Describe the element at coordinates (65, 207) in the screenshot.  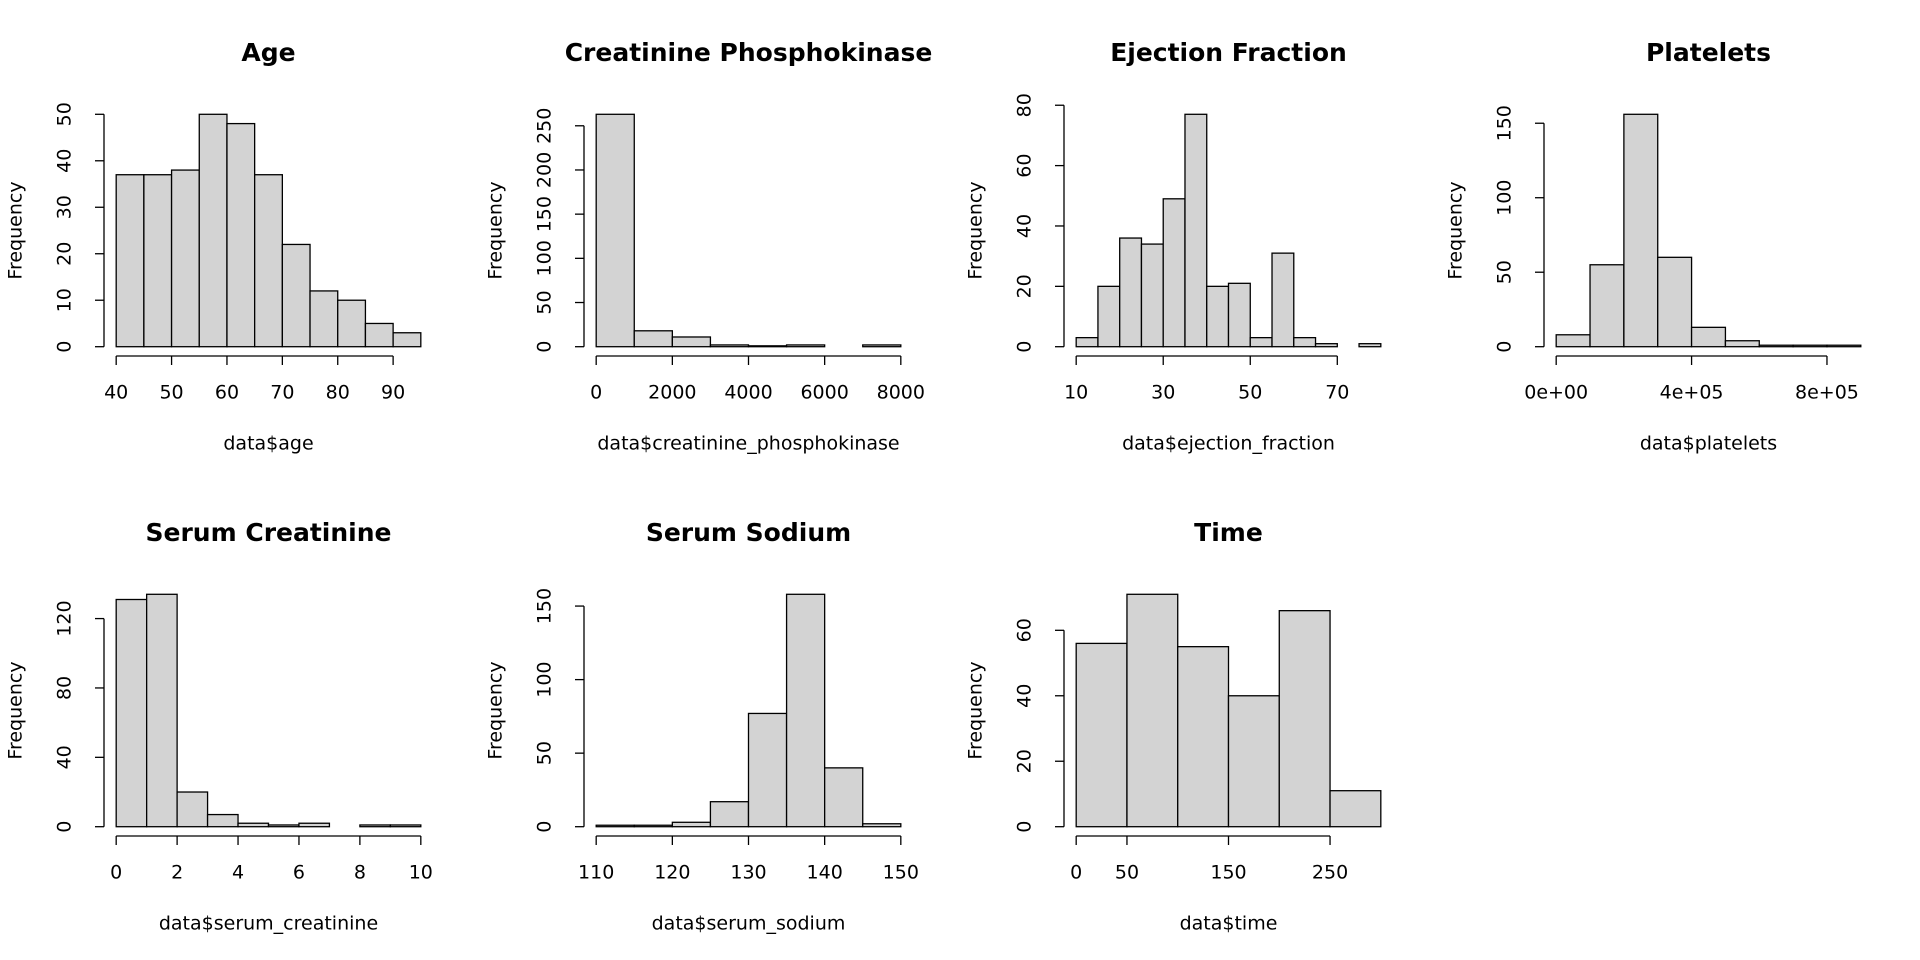
I see `y-tick-label: 30` at that location.